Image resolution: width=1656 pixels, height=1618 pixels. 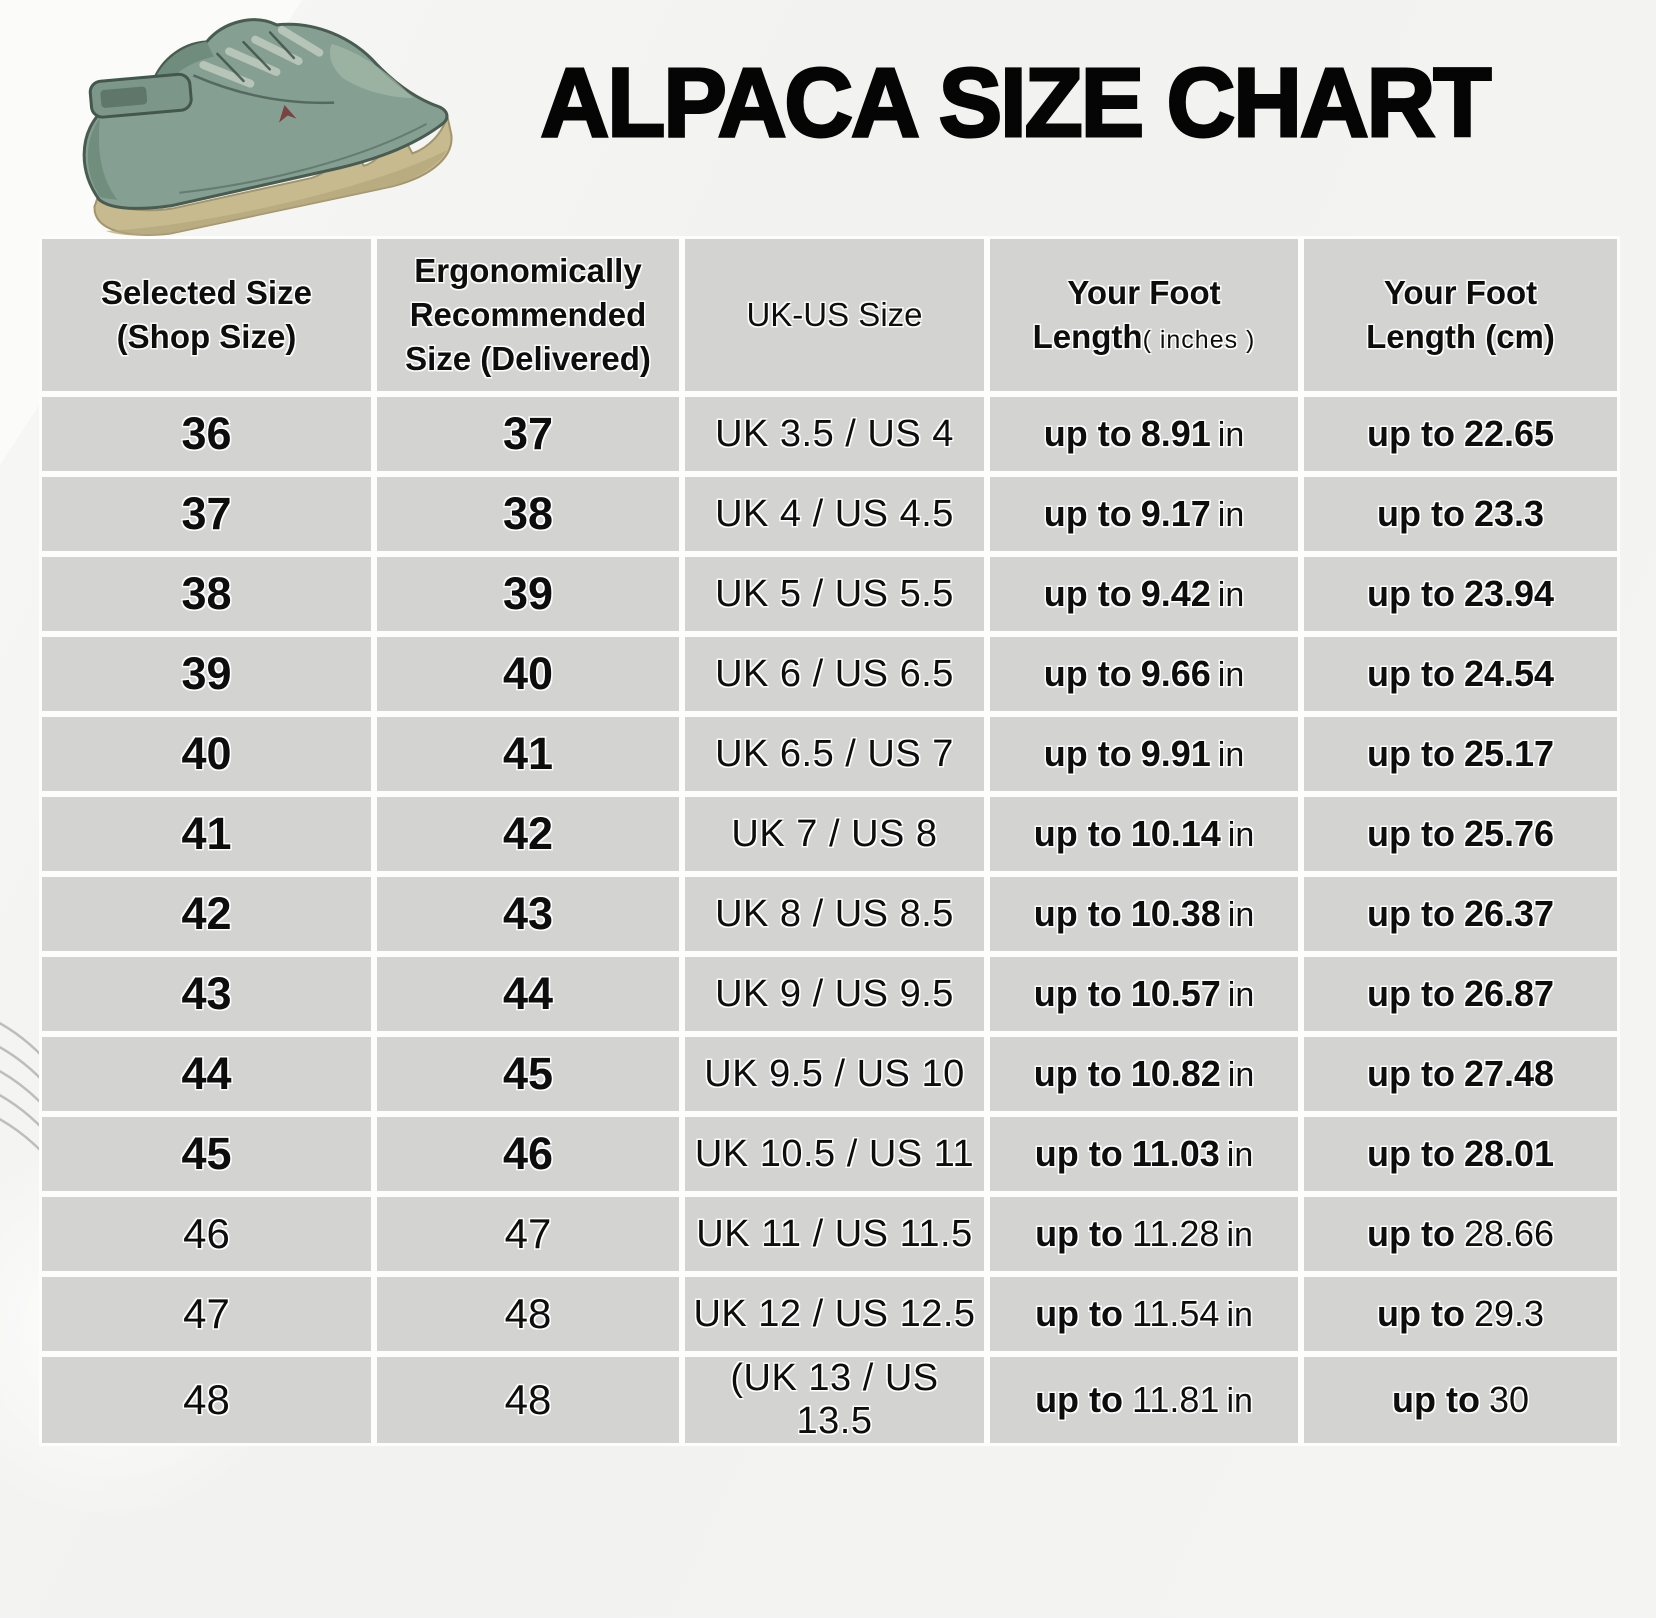 I want to click on delivered-size-value: 41, so click(x=528, y=753).